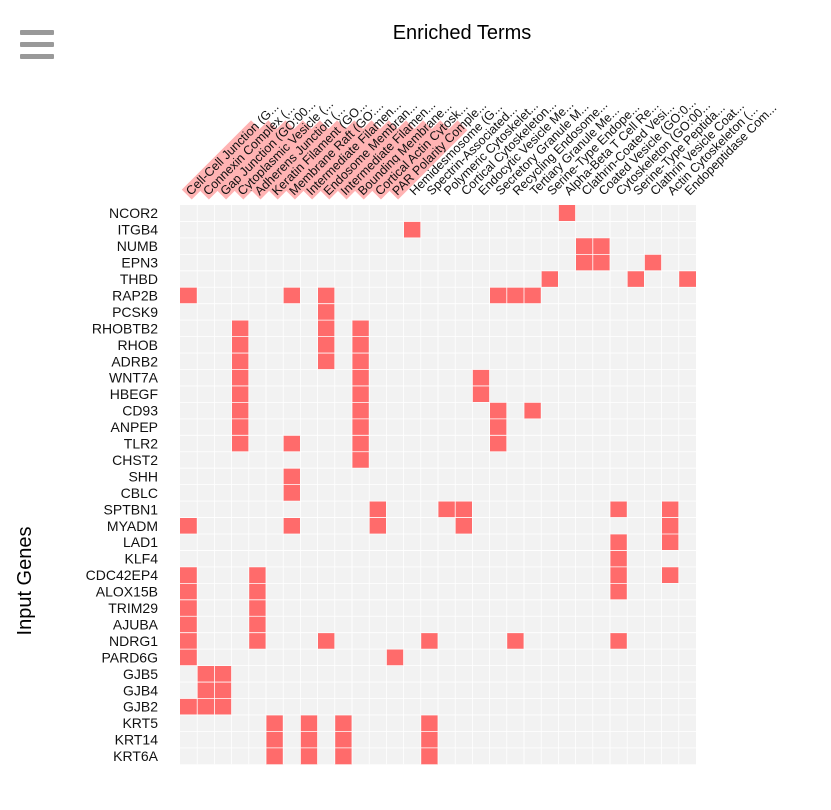 This screenshot has width=831, height=810. I want to click on gene-label: ALOX15B, so click(127, 592).